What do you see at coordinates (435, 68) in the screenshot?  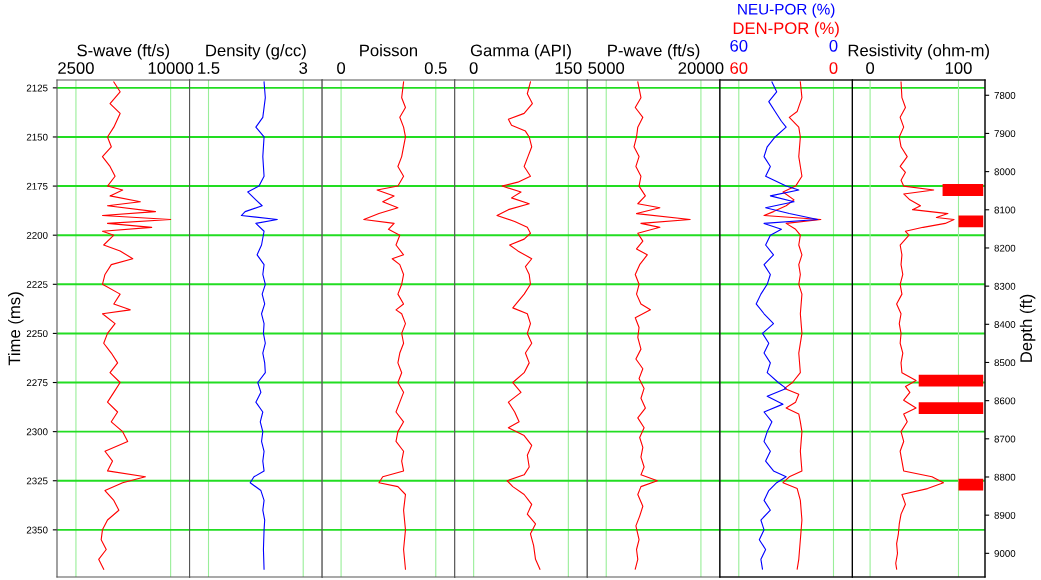 I see `x-tick-label: 0.5` at bounding box center [435, 68].